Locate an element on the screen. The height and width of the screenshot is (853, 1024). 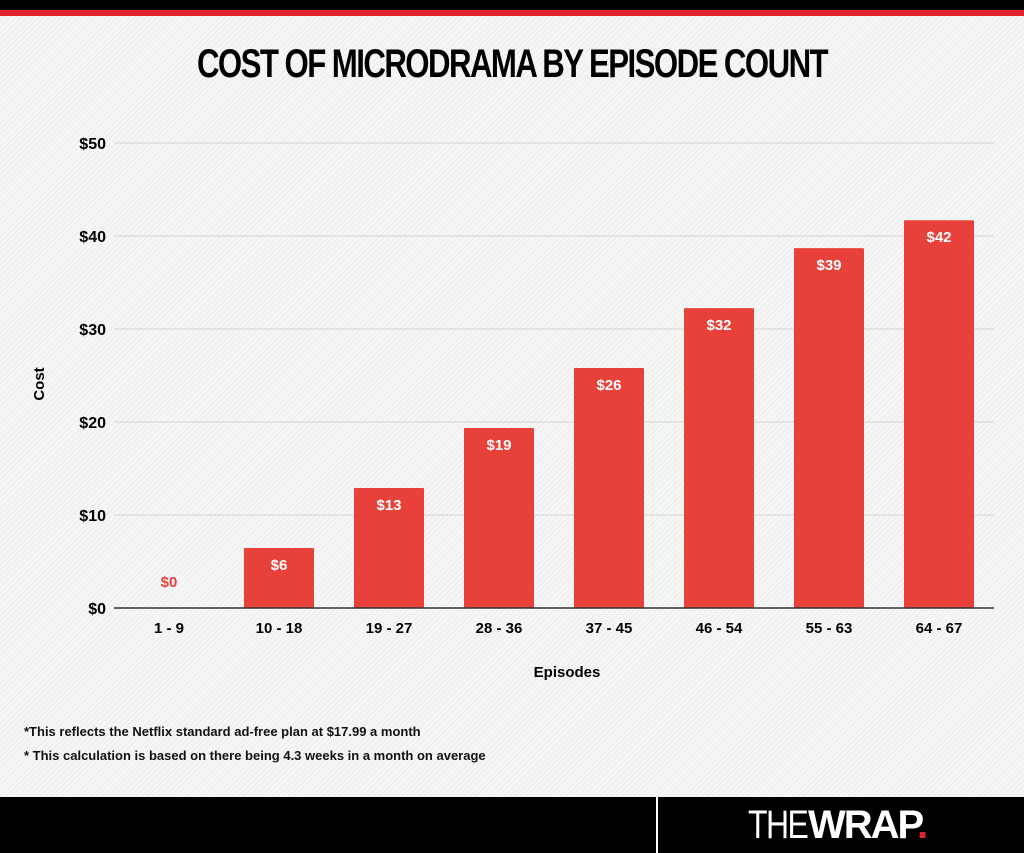
x-tick-label: 19 - 27 is located at coordinates (389, 628).